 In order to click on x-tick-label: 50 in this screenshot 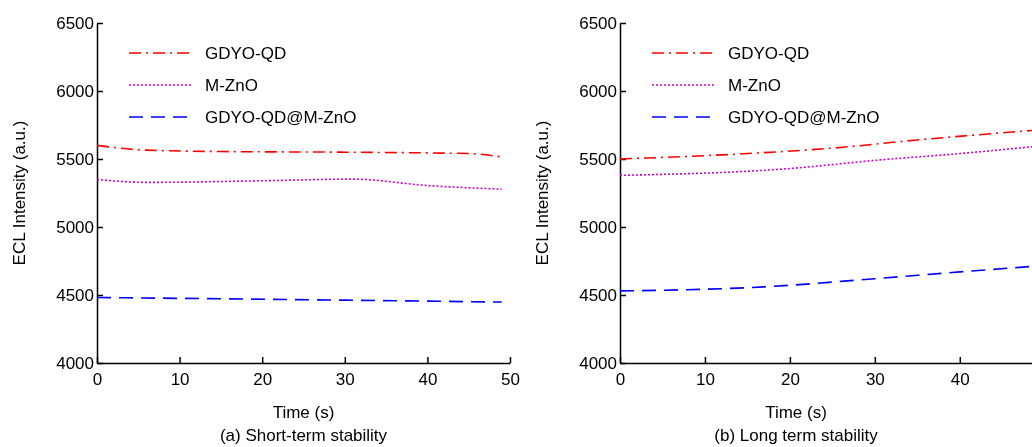, I will do `click(510, 380)`.